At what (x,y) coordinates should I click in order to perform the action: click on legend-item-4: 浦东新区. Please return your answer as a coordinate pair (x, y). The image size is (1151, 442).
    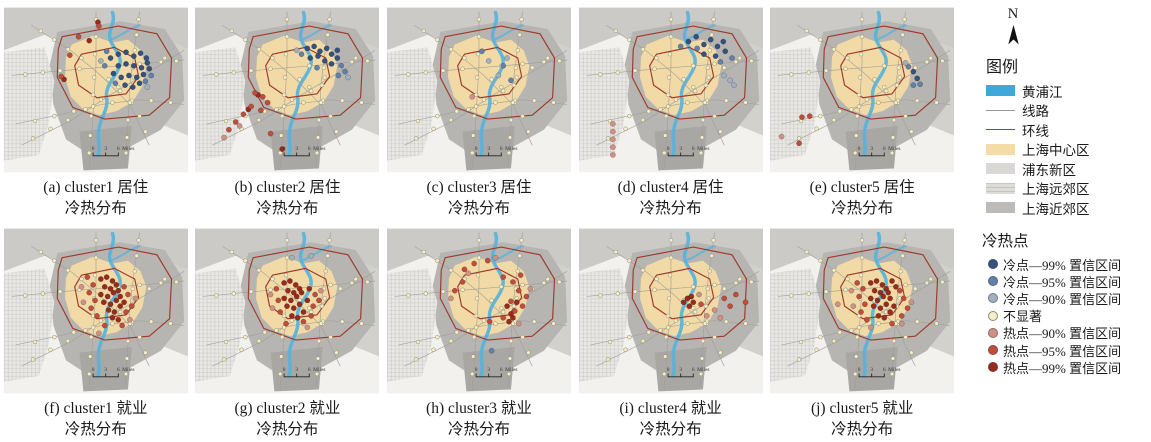
    Looking at the image, I should click on (1068, 169).